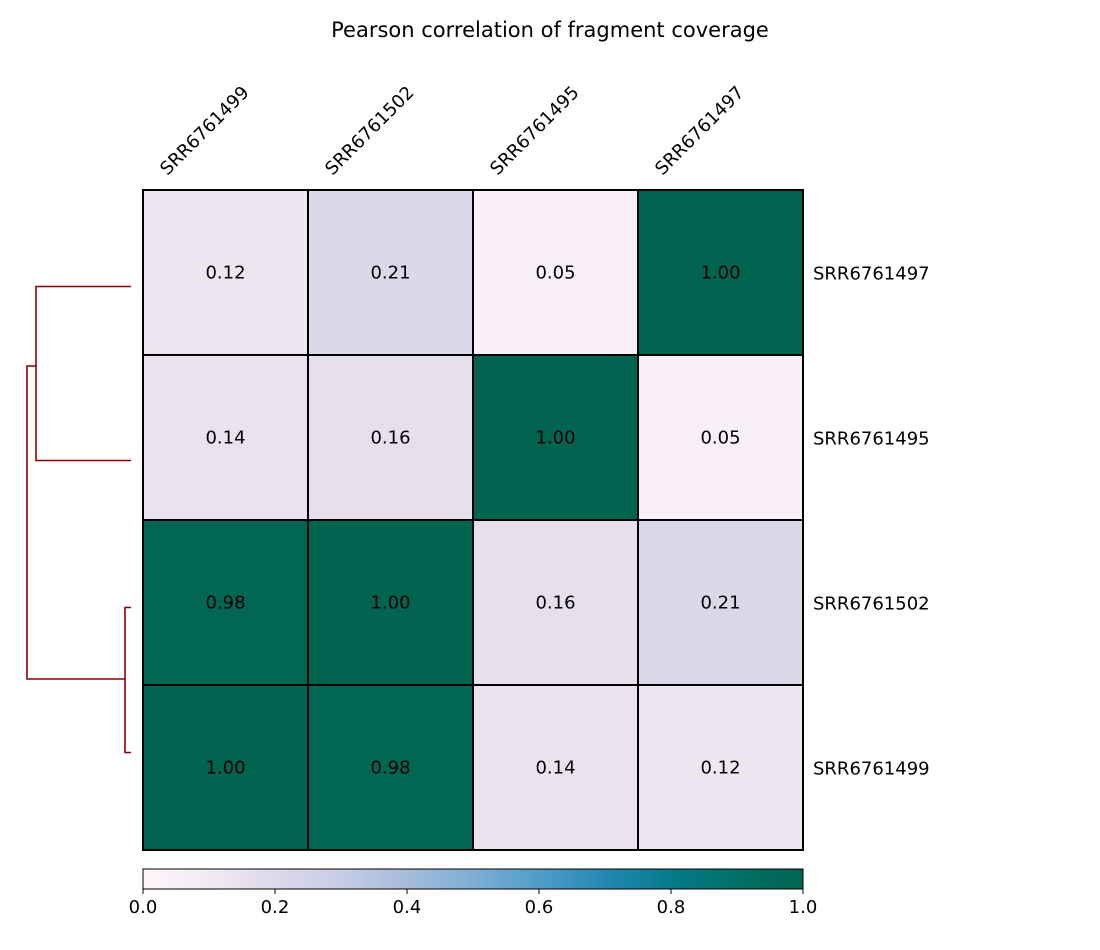 This screenshot has height=950, width=1100. I want to click on colorbar-tick-label: 0.6, so click(539, 907).